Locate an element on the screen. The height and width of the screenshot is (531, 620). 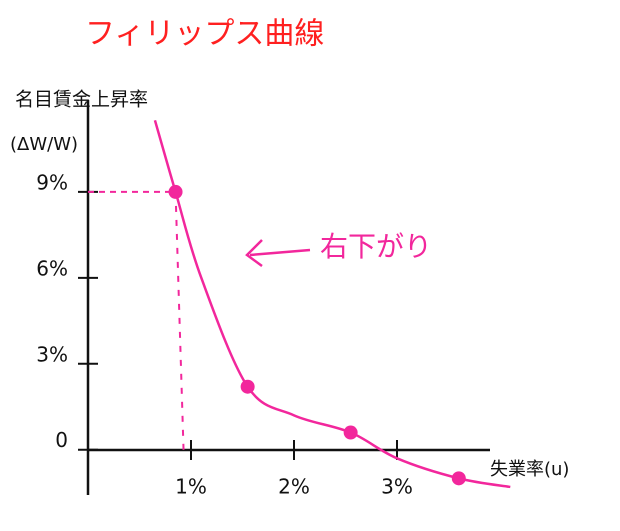
x-tick-label: 1% is located at coordinates (191, 487).